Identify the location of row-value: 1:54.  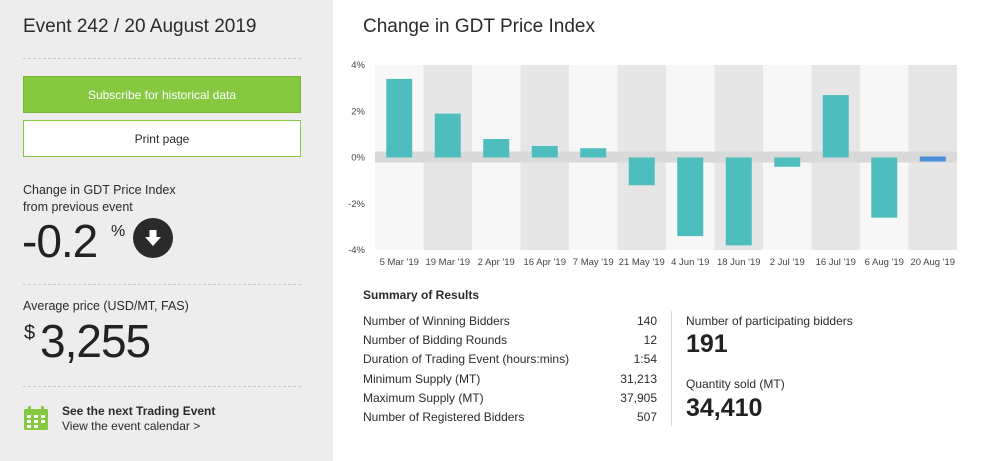
(645, 359).